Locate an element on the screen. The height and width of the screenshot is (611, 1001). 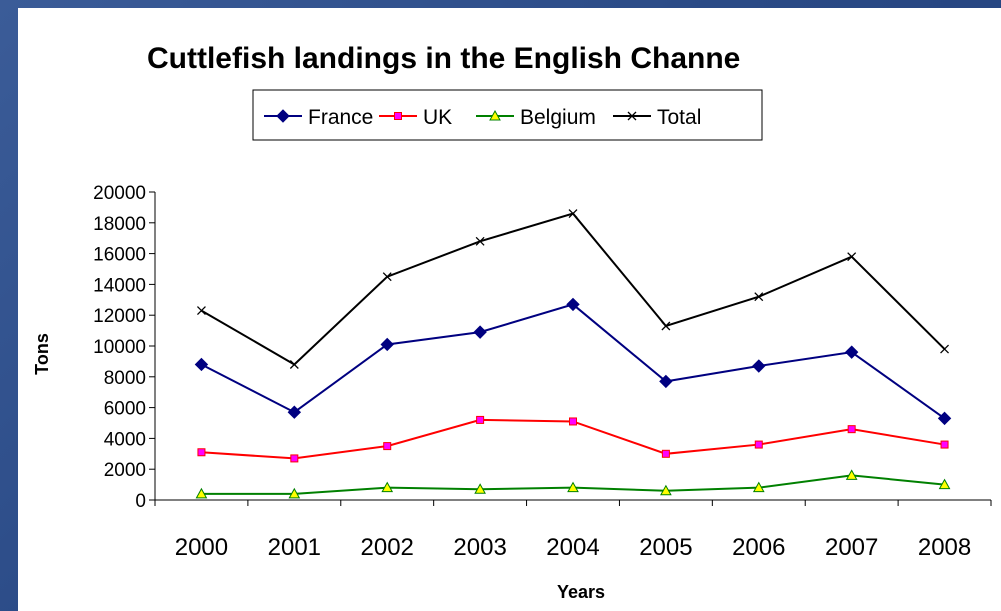
x-tick-label: 2005 is located at coordinates (665, 547).